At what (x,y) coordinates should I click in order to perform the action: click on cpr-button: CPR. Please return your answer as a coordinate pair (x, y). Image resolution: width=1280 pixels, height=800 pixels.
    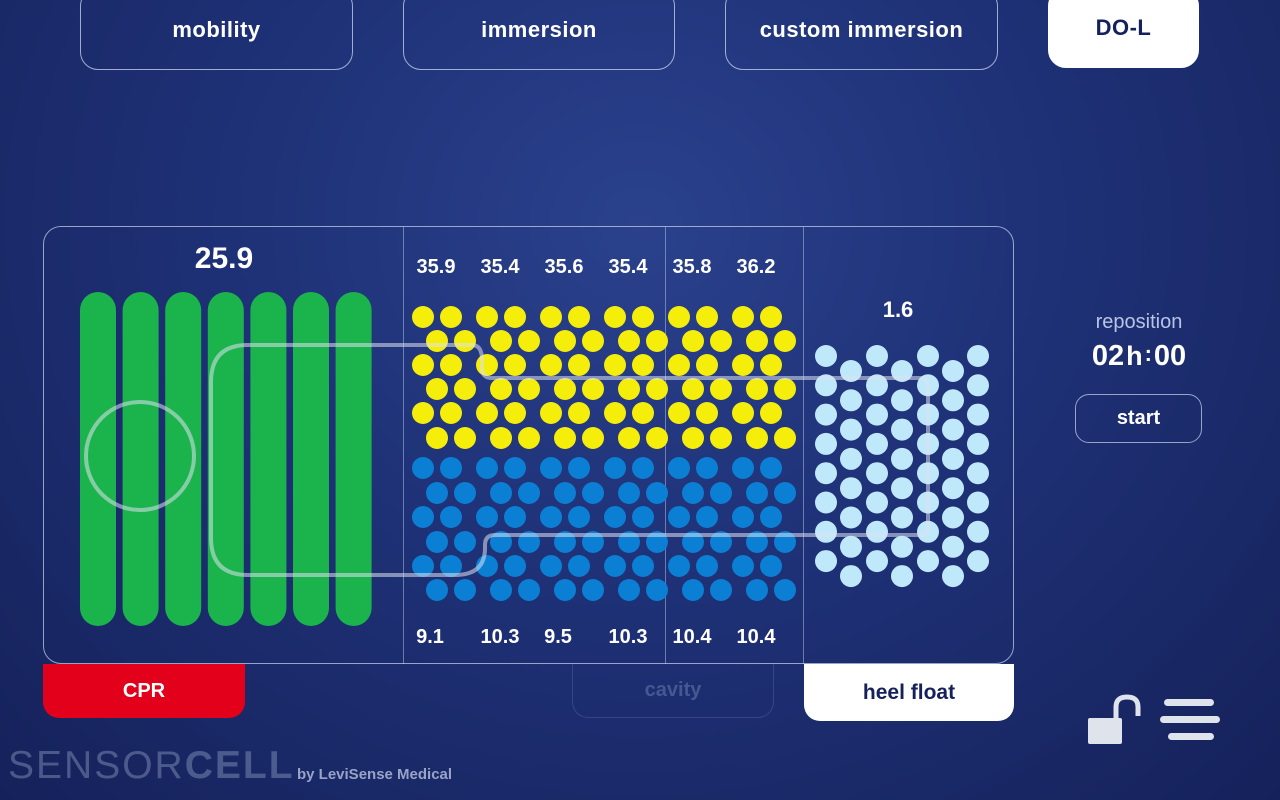
    Looking at the image, I should click on (144, 691).